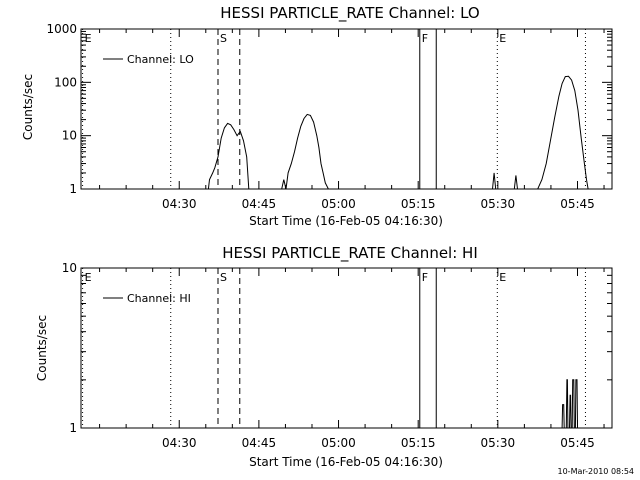  Describe the element at coordinates (160, 59) in the screenshot. I see `legend-label: Channel: LO` at that location.